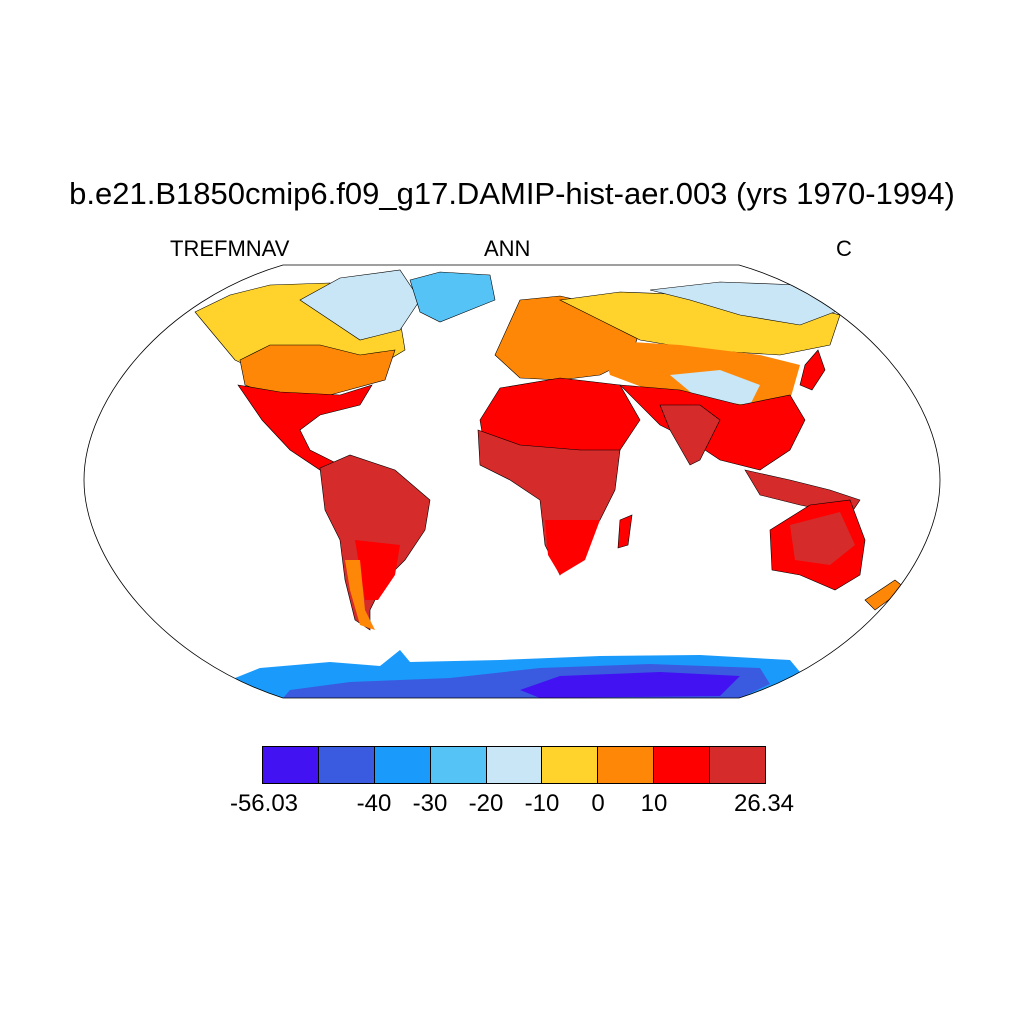  Describe the element at coordinates (377, 570) in the screenshot. I see `south-america-south` at that location.